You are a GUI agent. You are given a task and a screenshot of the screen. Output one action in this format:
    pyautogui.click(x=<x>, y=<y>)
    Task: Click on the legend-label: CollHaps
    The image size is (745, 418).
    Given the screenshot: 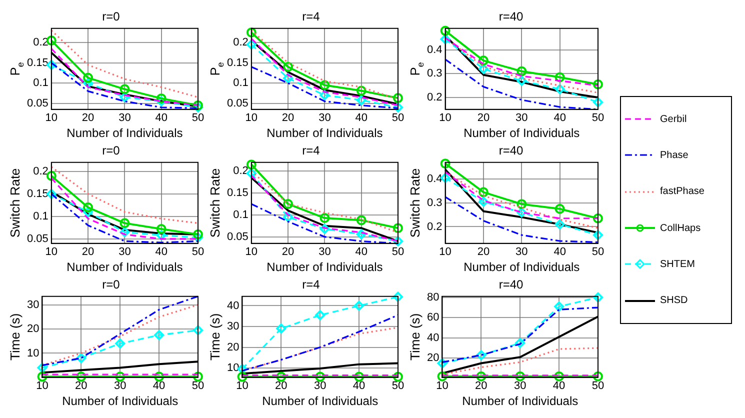 What is the action you would take?
    pyautogui.click(x=680, y=228)
    